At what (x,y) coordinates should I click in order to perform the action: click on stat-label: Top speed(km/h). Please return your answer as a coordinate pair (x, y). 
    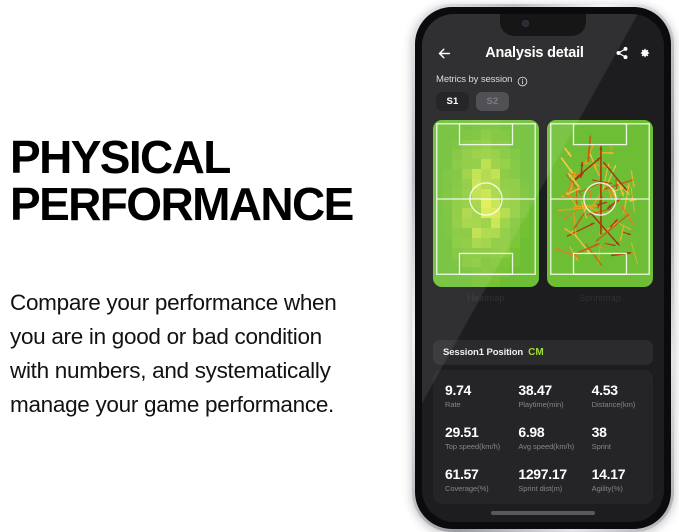
    Looking at the image, I should click on (473, 446).